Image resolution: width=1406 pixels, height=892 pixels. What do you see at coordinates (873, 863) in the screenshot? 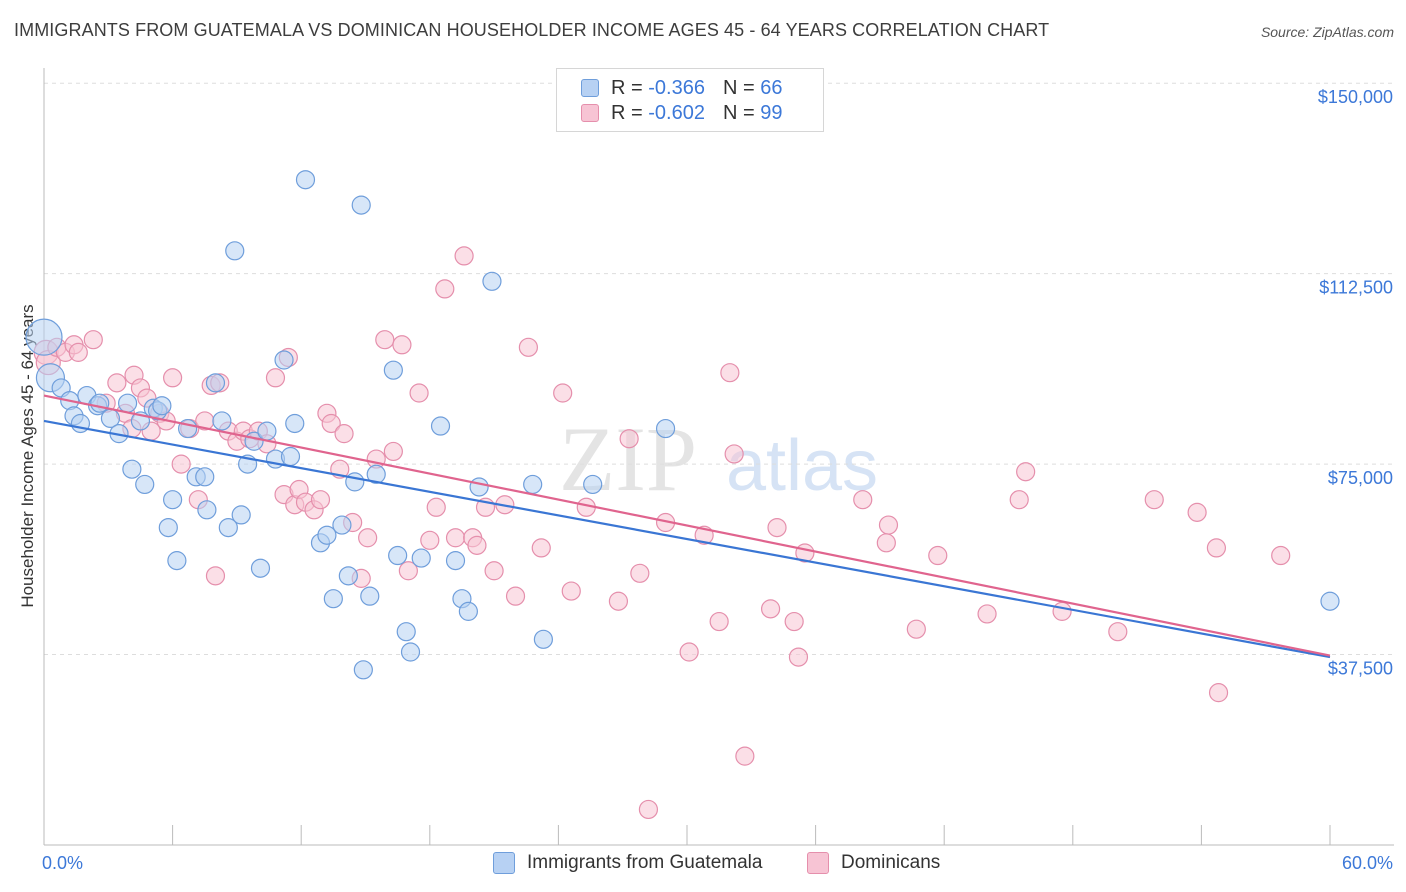
I see `bottom-legend-dominicans: Dominicans` at bounding box center [873, 863].